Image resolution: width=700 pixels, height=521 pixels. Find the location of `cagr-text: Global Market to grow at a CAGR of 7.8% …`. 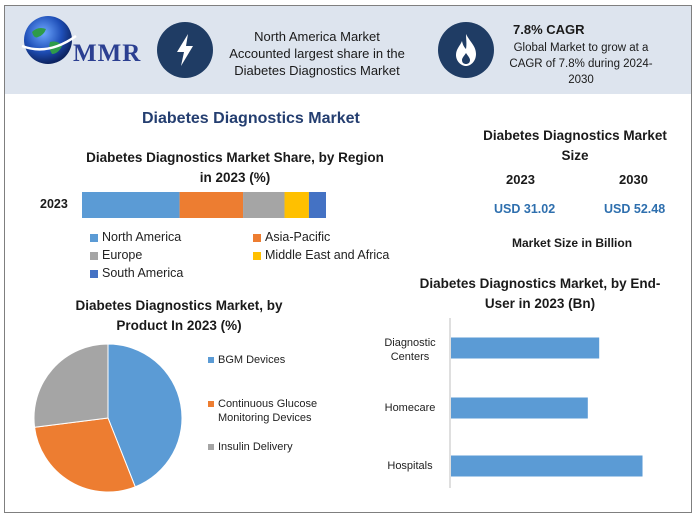

cagr-text: Global Market to grow at a CAGR of 7.8% … is located at coordinates (581, 64).